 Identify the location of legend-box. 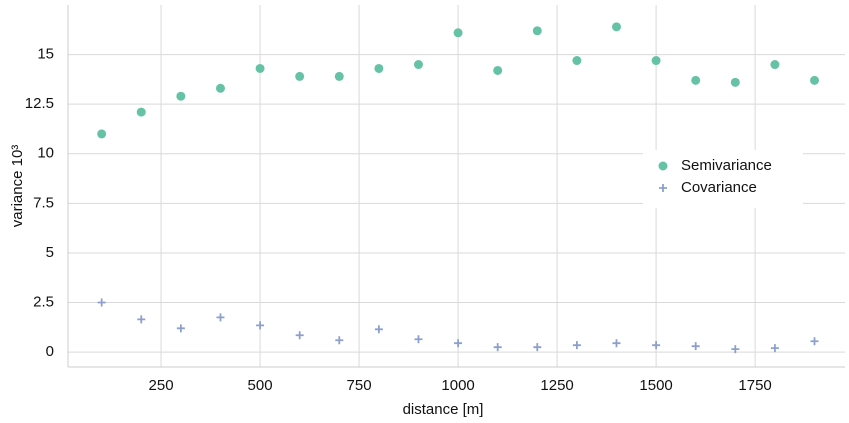
(723, 179).